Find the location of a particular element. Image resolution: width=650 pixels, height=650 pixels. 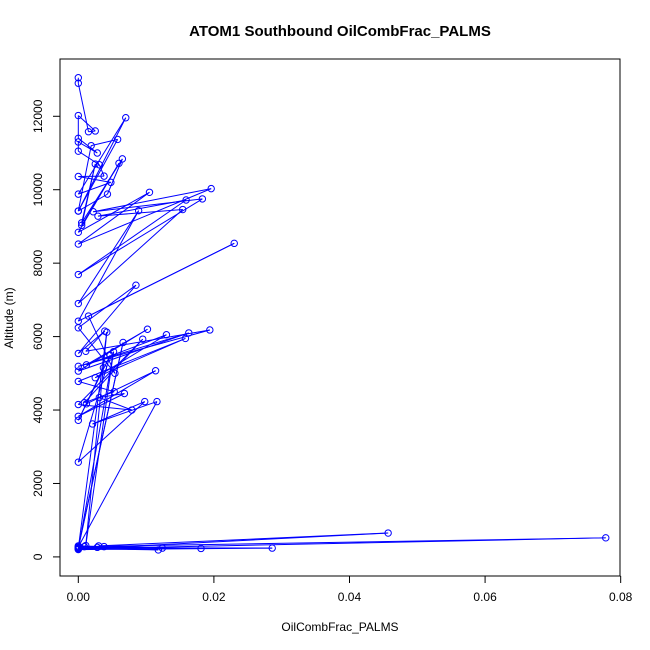

x-tick-label: 0.06 is located at coordinates (485, 597).